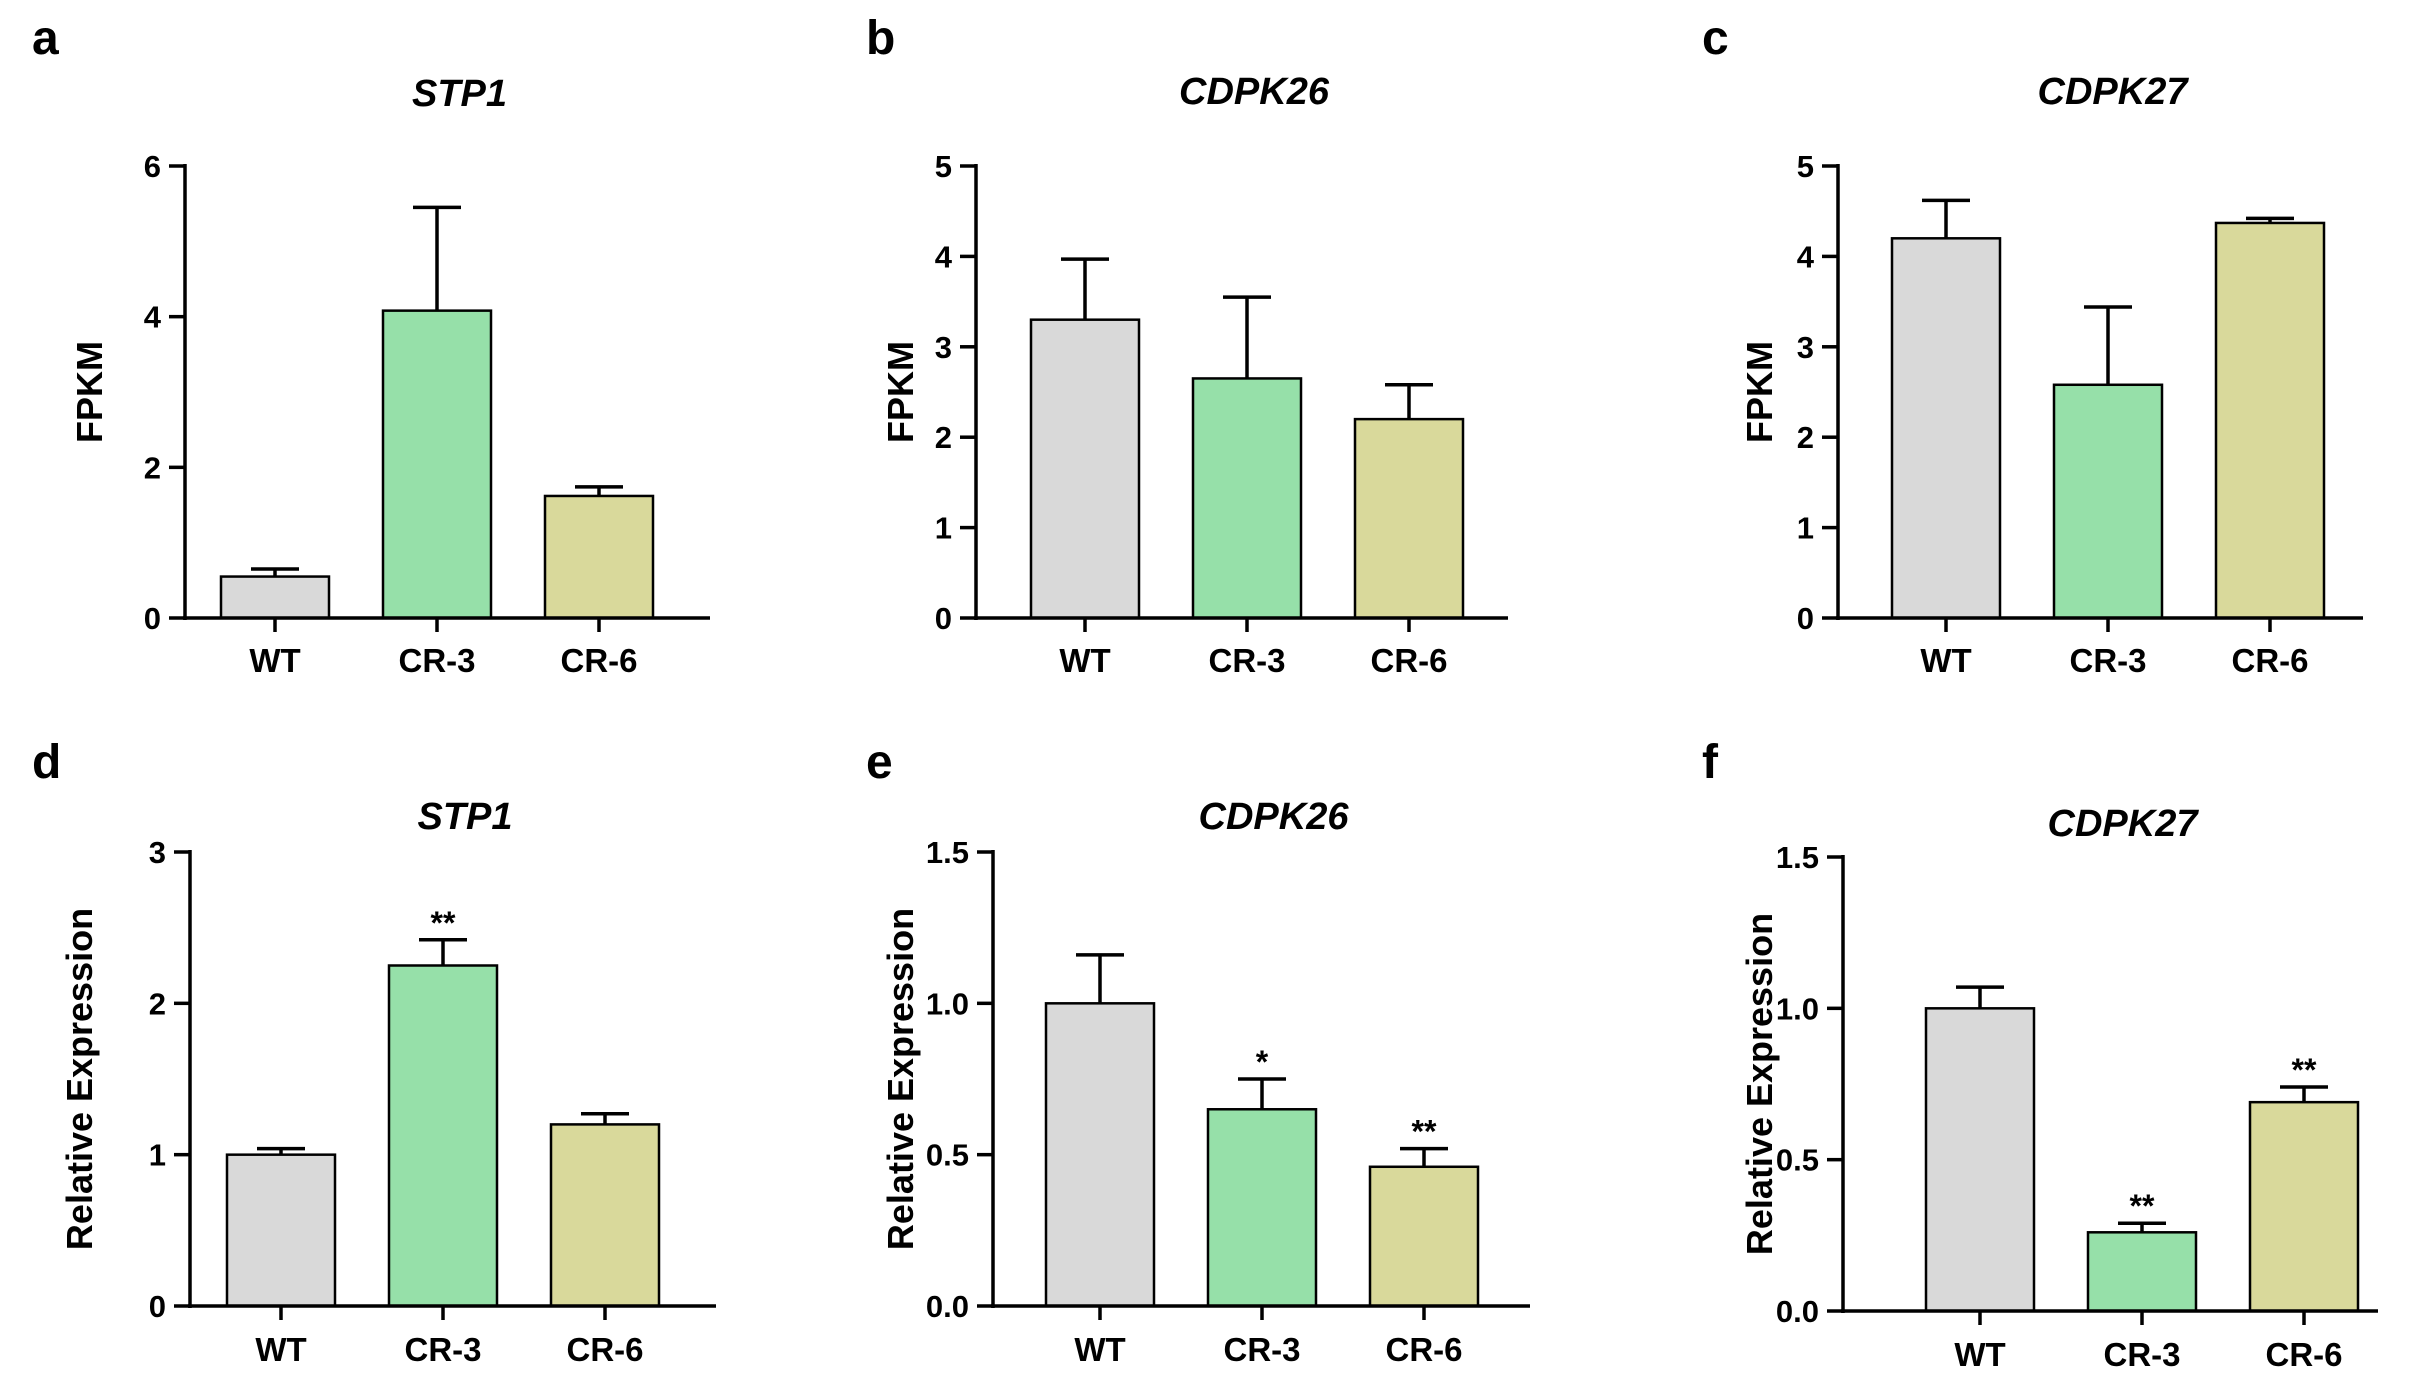 The image size is (2426, 1382). Describe the element at coordinates (879, 762) in the screenshot. I see `panel-label: e` at that location.